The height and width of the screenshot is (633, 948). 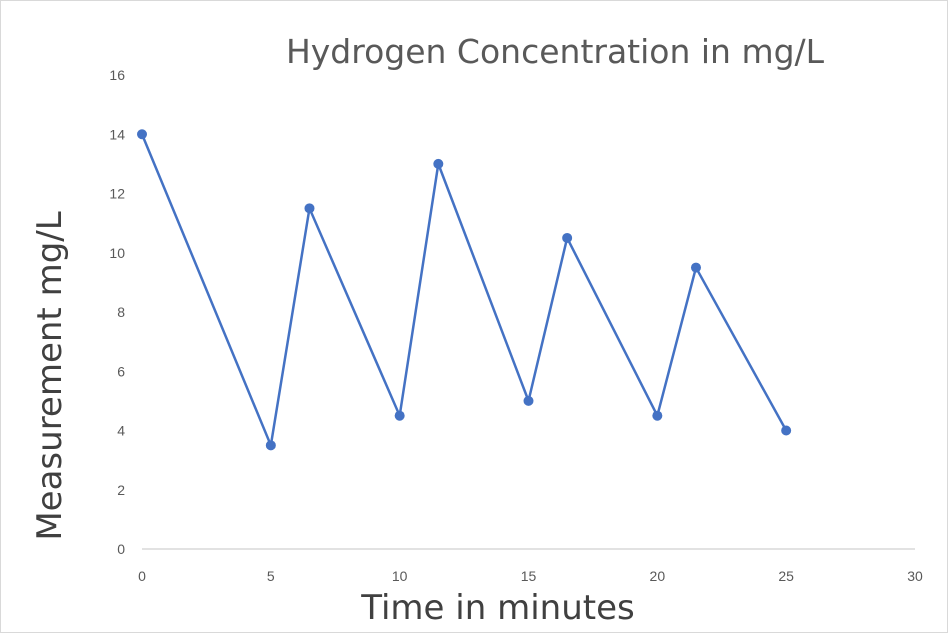 I want to click on x-tick-label: 5, so click(x=271, y=576).